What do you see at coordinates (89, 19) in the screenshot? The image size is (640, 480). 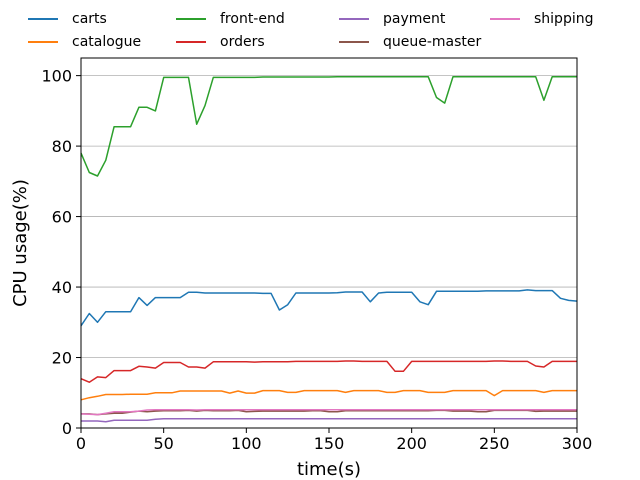 I see `legend-label: carts` at bounding box center [89, 19].